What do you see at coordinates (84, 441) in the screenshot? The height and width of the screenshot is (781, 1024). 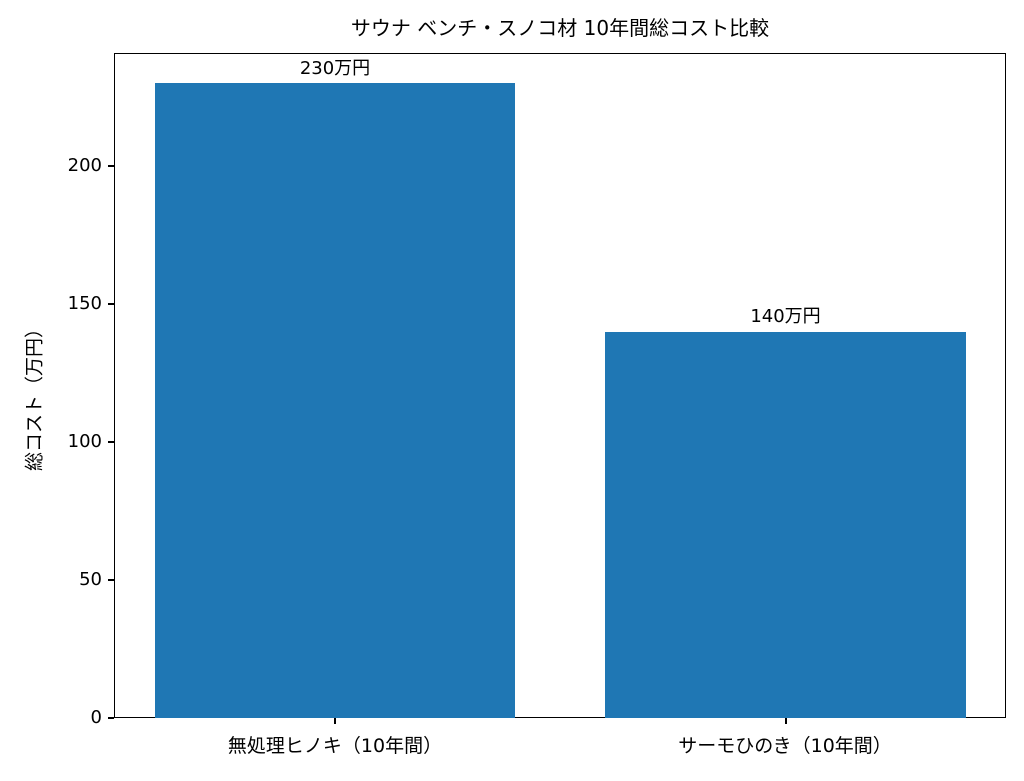 I see `y-tick-label: 100` at bounding box center [84, 441].